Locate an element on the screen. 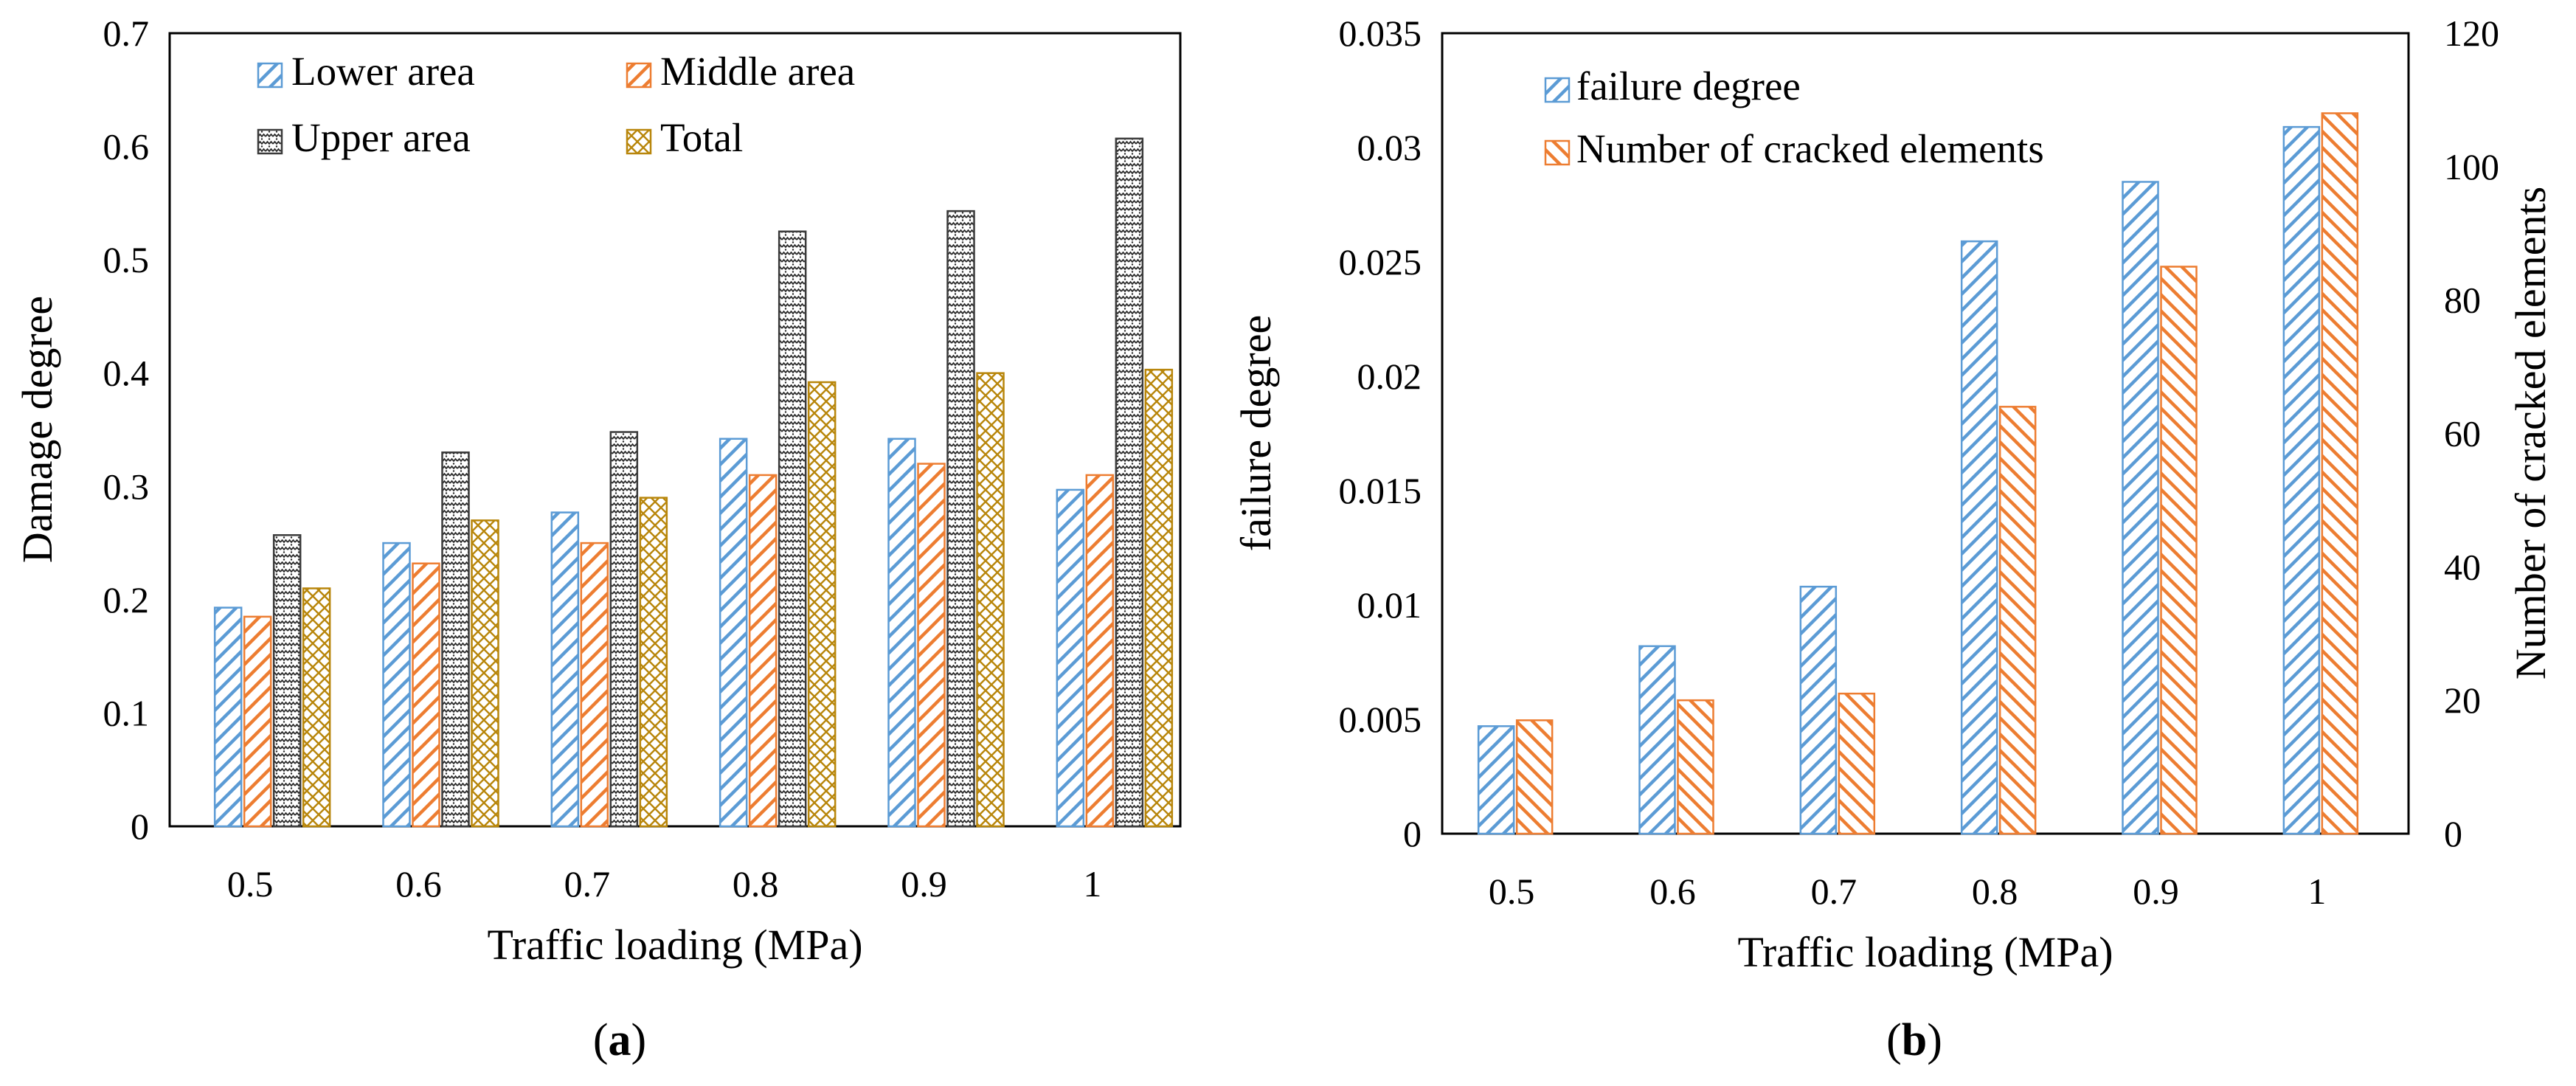  chart-b-y-ticks-right: 0 20 40 60 80 100 120 is located at coordinates (2472, 433).